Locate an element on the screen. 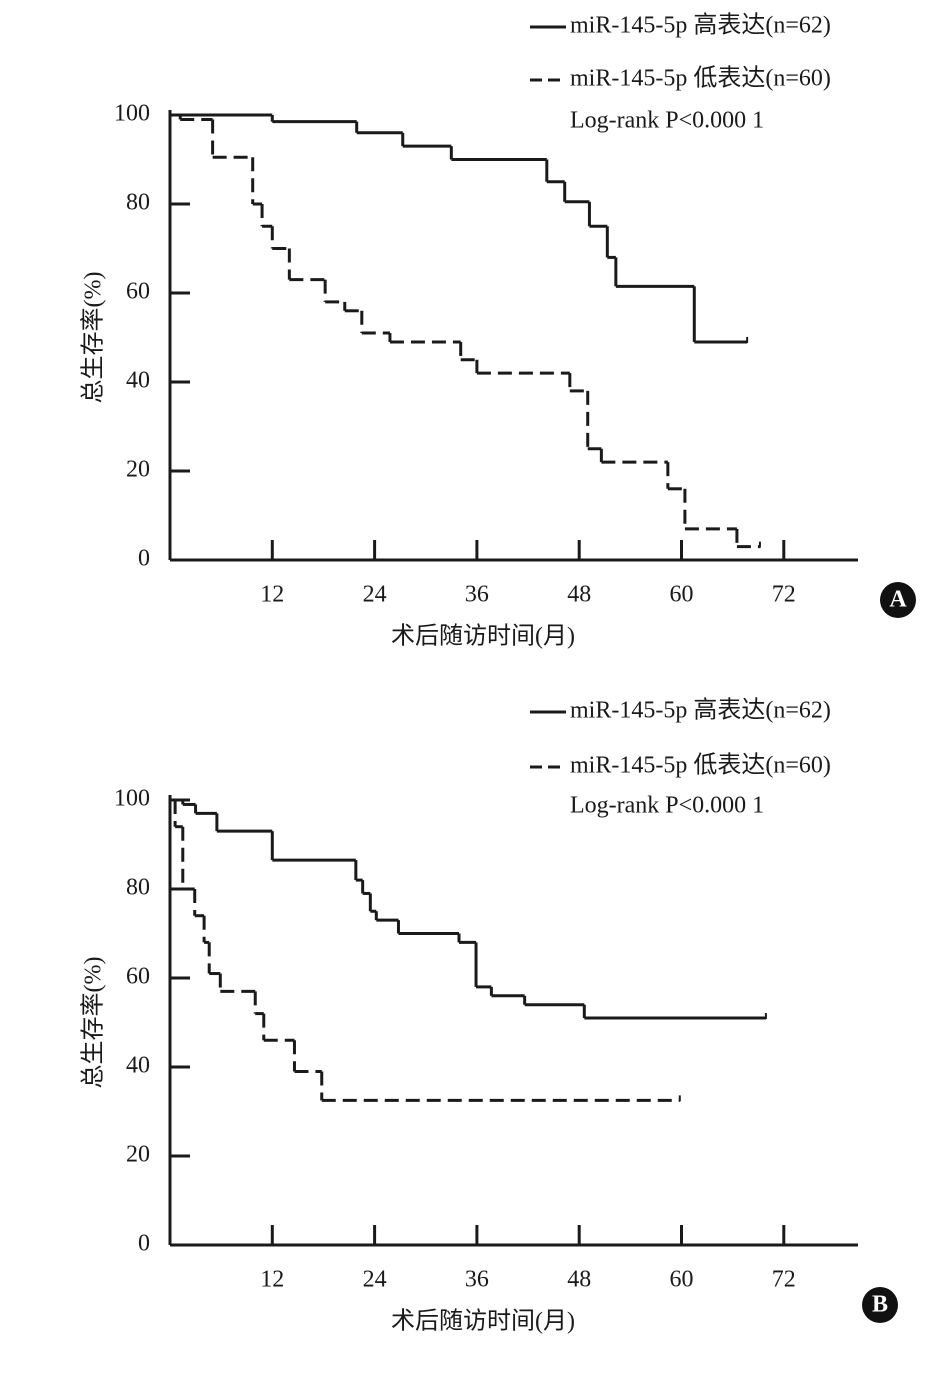 The width and height of the screenshot is (934, 1378). panel-label: B is located at coordinates (880, 1305).